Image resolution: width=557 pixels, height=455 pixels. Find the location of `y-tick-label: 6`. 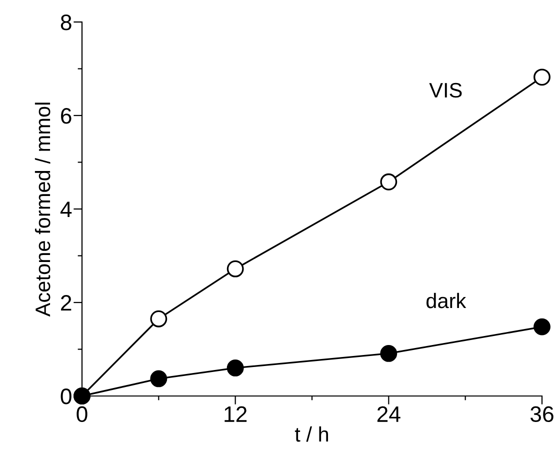

y-tick-label: 6 is located at coordinates (66, 116).